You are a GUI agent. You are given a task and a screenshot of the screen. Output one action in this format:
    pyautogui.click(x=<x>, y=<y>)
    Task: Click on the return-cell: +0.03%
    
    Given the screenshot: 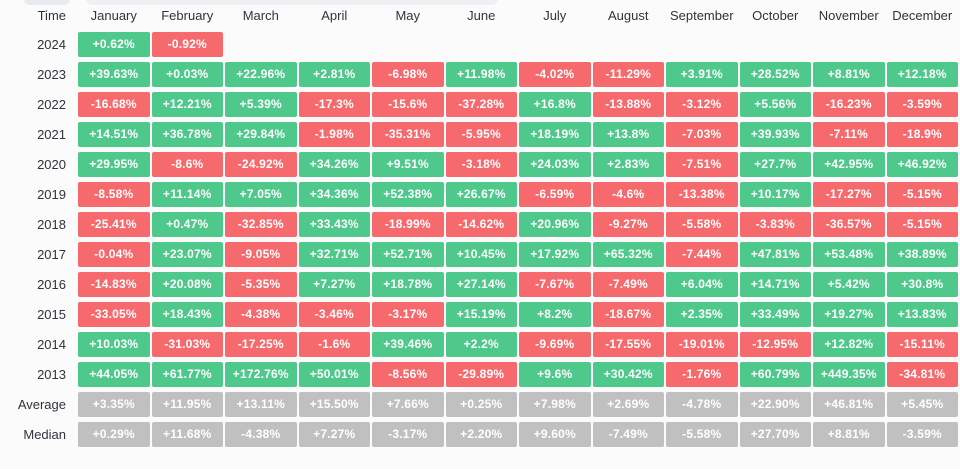 What is the action you would take?
    pyautogui.click(x=187, y=74)
    